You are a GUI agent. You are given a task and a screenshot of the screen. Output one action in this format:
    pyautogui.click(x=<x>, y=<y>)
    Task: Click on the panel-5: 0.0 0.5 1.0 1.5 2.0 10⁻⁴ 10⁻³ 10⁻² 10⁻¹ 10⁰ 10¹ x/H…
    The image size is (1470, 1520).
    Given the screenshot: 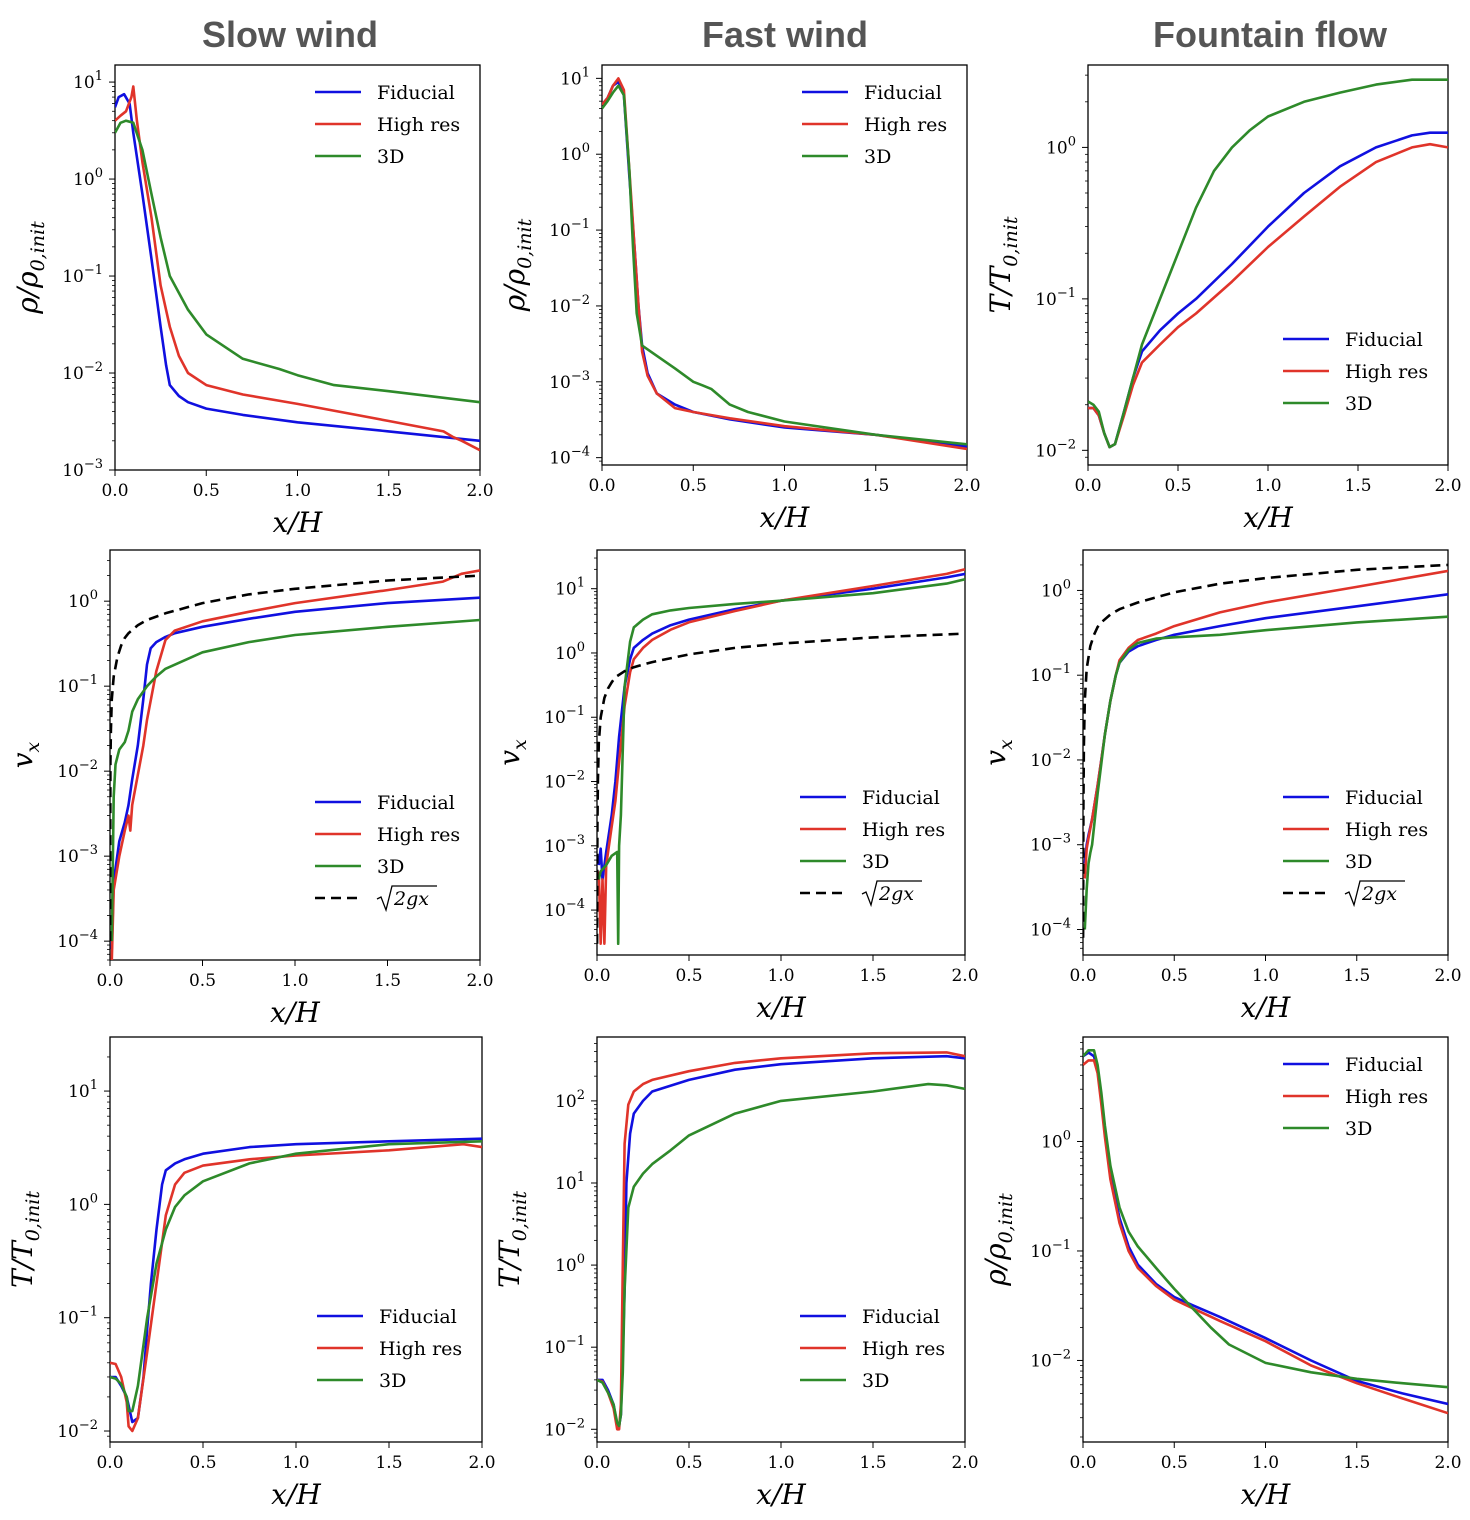 What is the action you would take?
    pyautogui.click(x=736, y=786)
    